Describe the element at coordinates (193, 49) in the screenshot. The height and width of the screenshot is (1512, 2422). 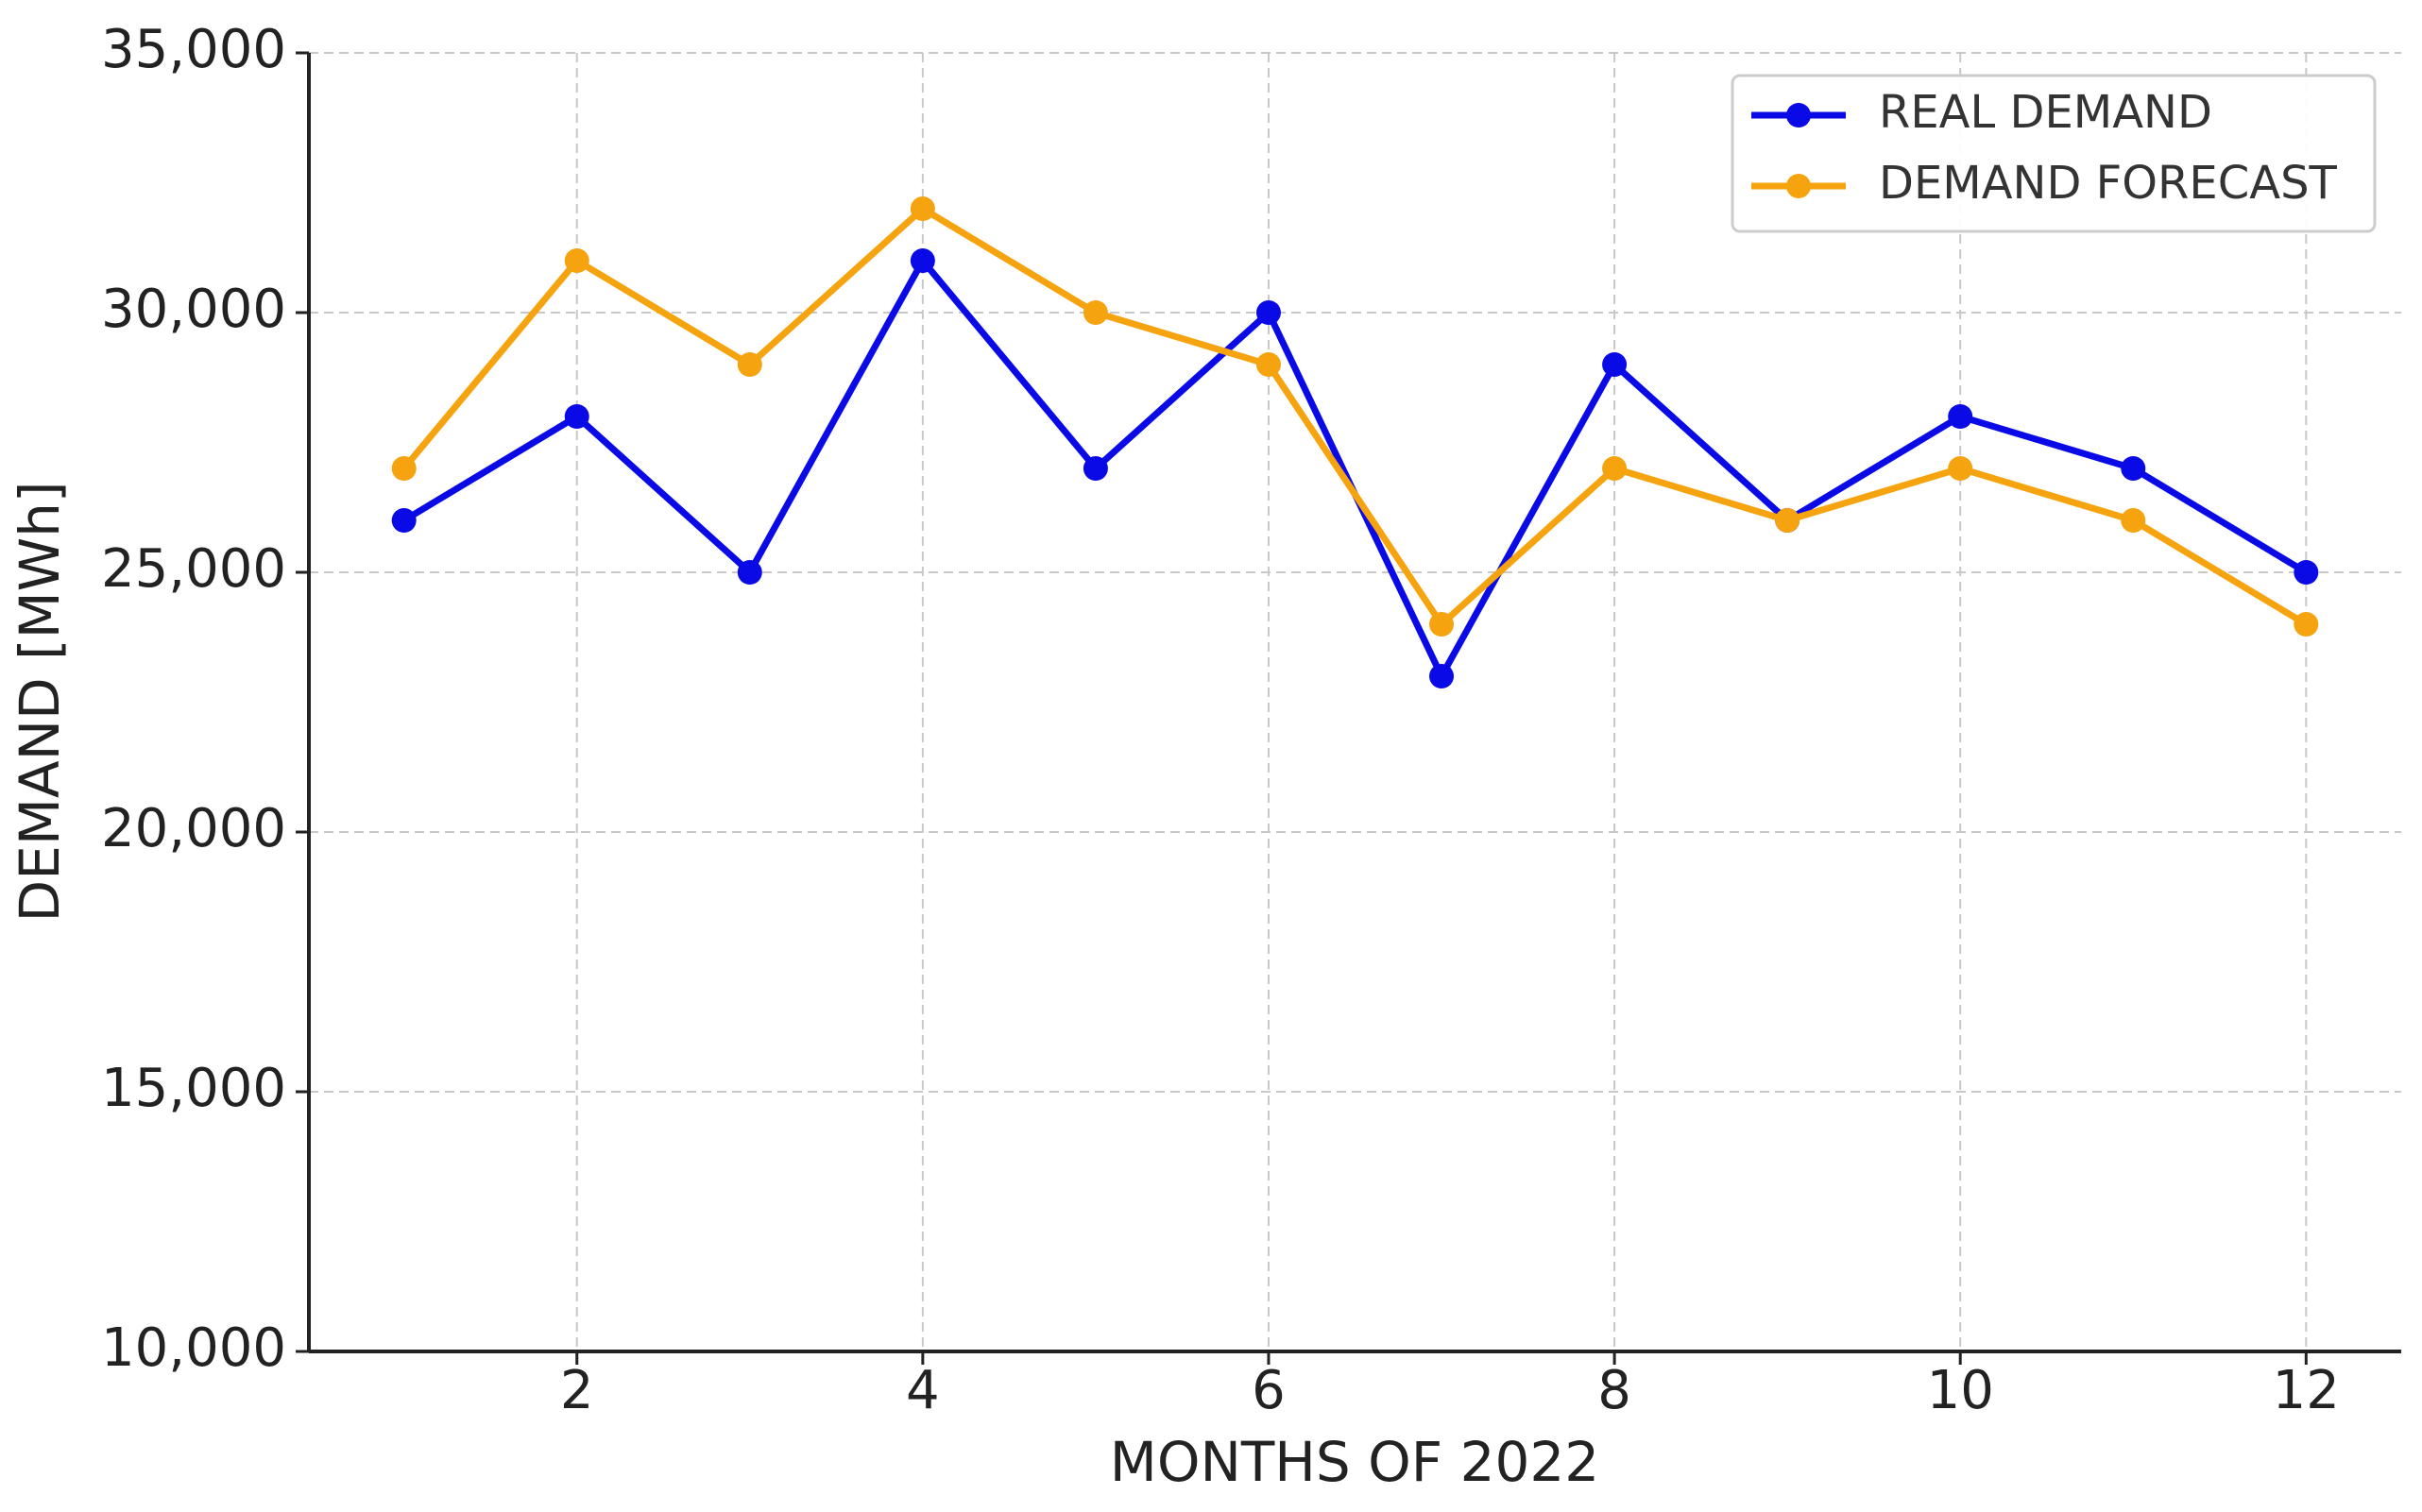
I see `y-tick-label: 35,000` at that location.